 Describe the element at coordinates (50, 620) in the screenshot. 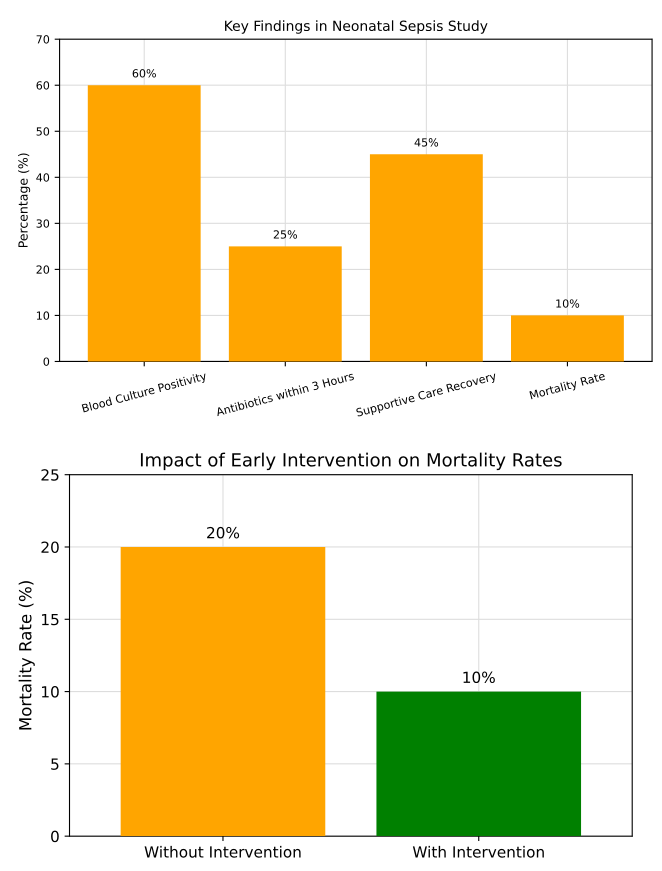

I see `y-tick-label: 15` at that location.